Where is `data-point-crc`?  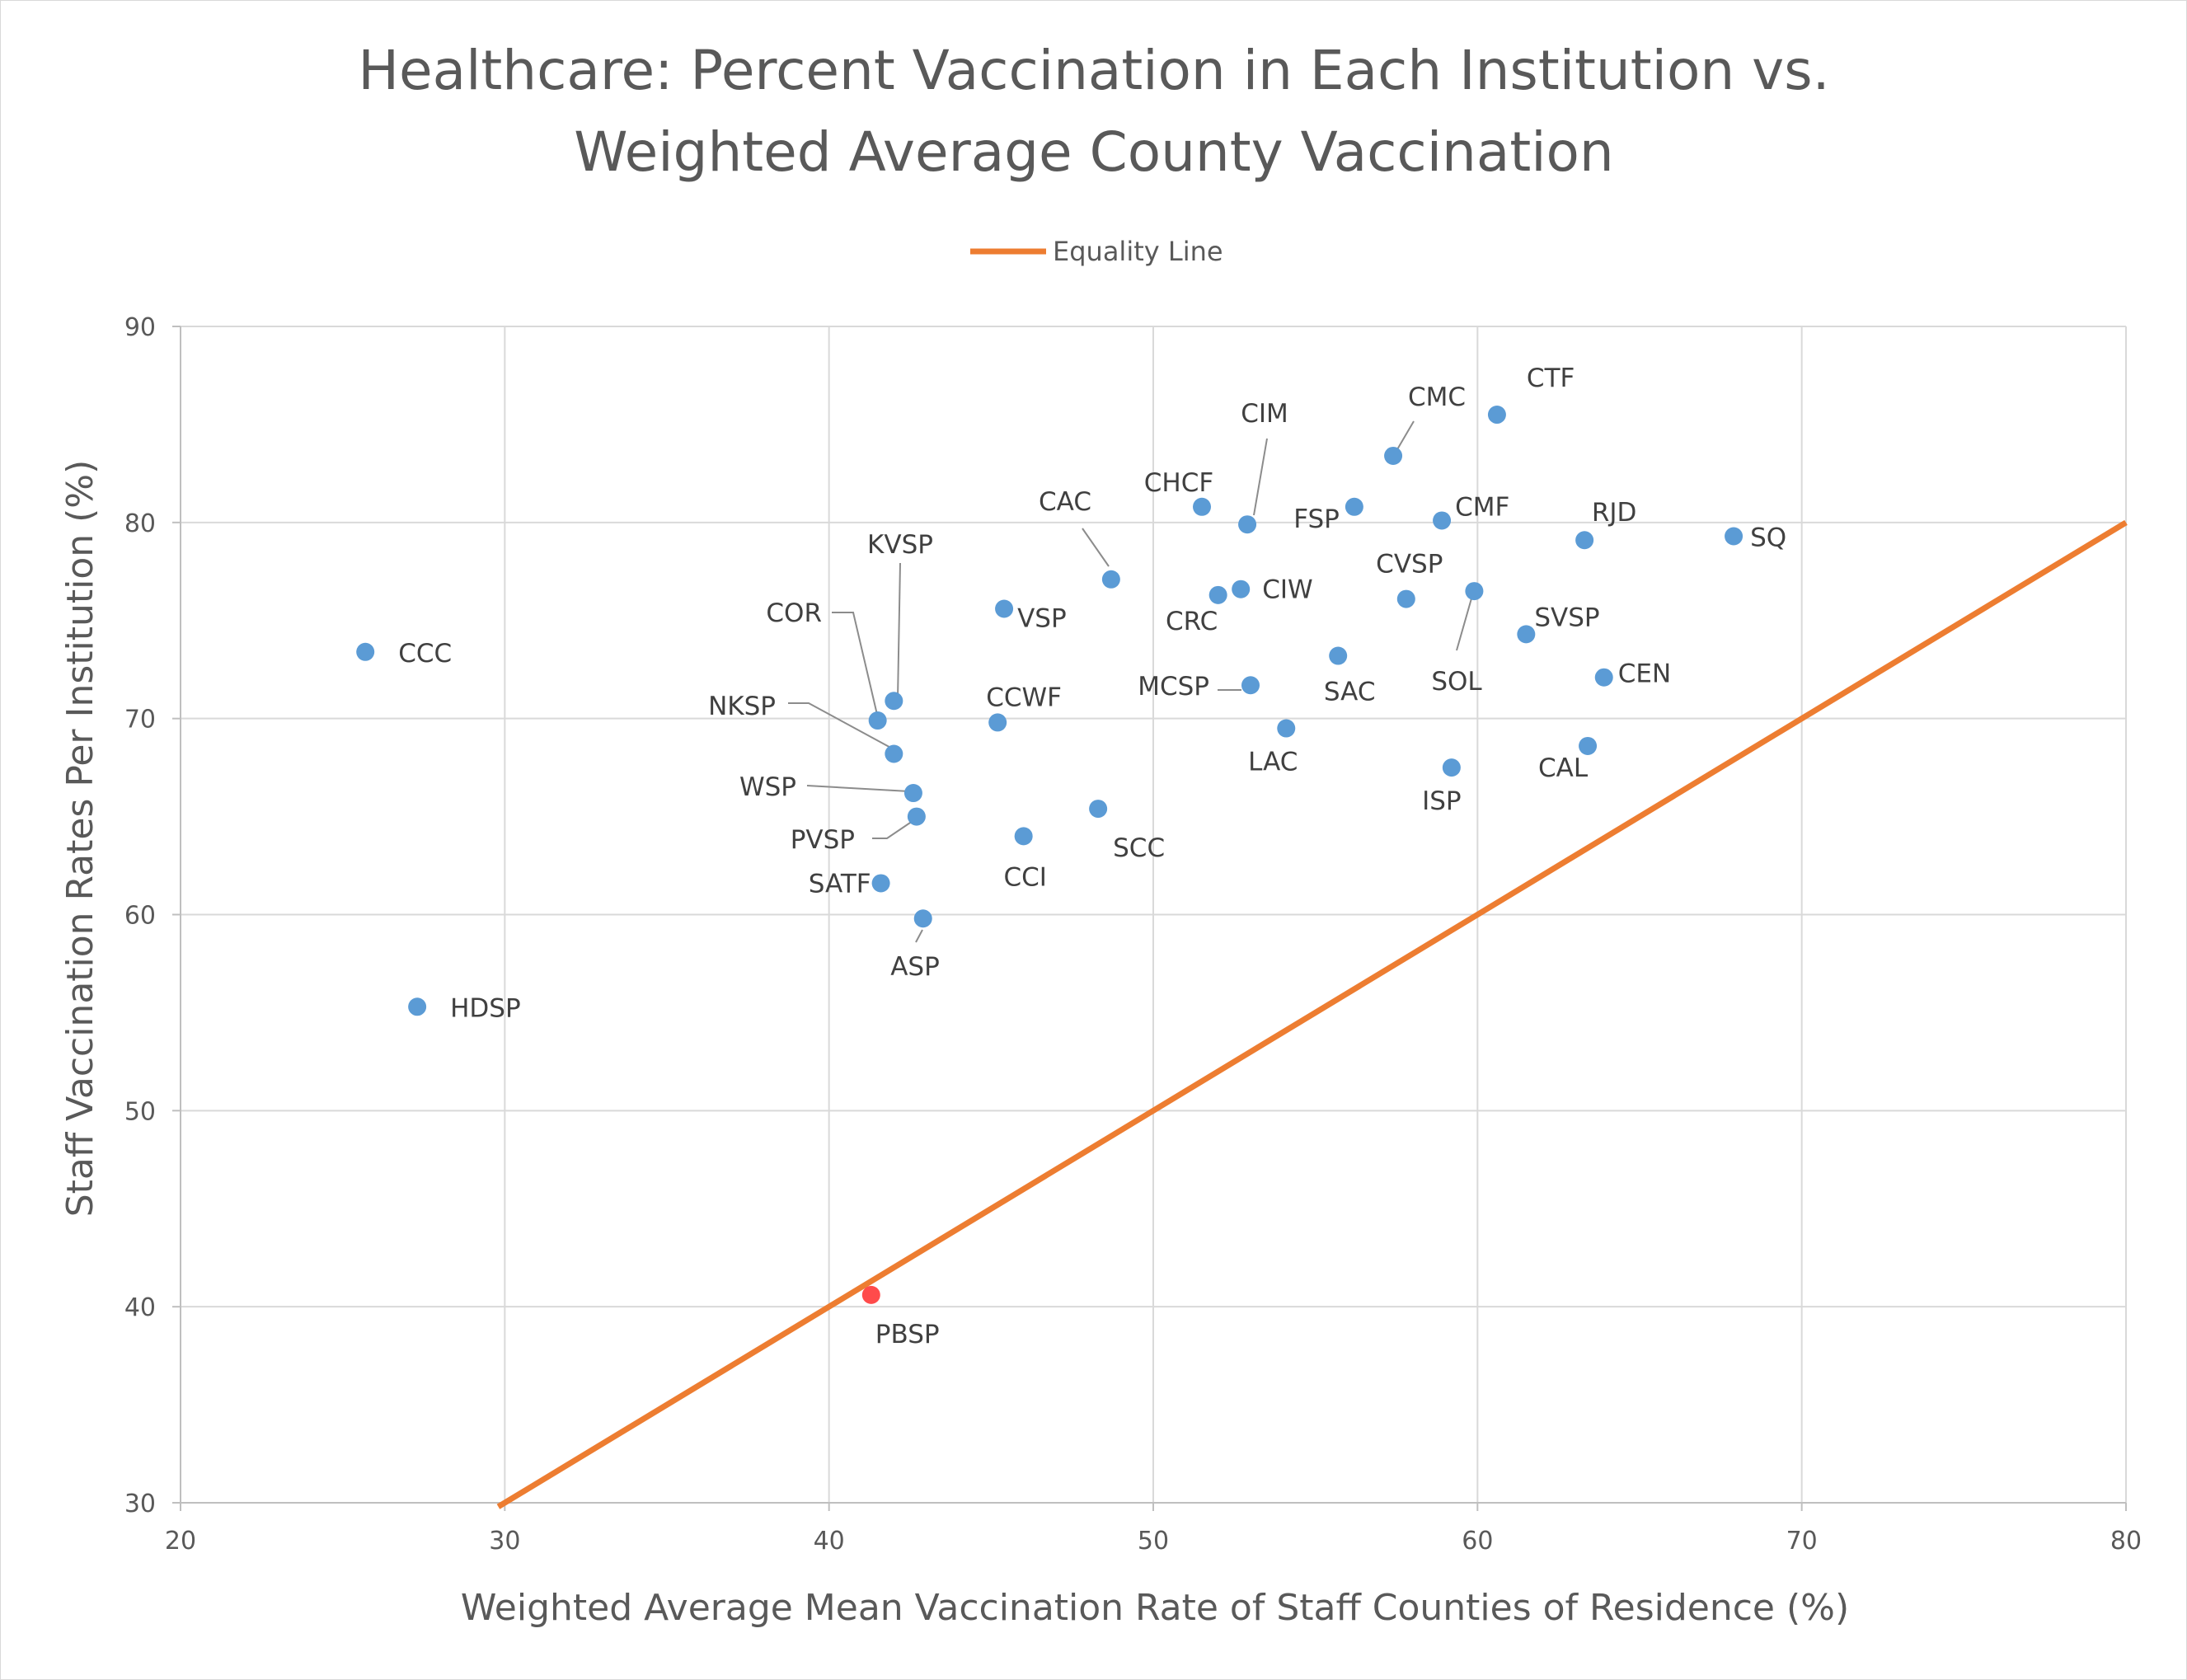
data-point-crc is located at coordinates (1217, 594).